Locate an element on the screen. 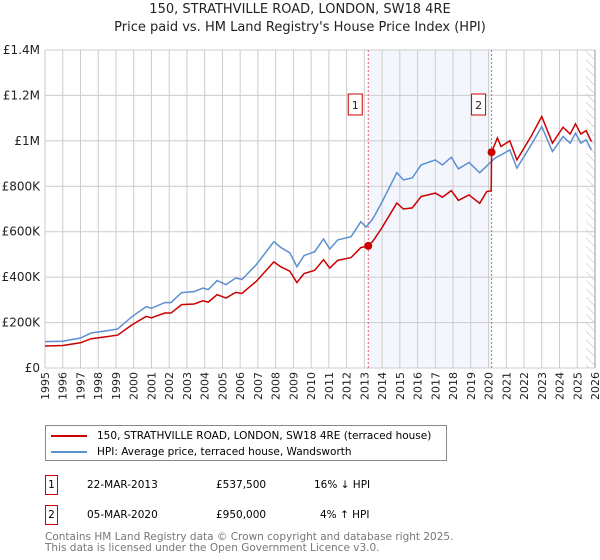 Image resolution: width=600 pixels, height=560 pixels. legend-swatch-blue is located at coordinates (69, 452).